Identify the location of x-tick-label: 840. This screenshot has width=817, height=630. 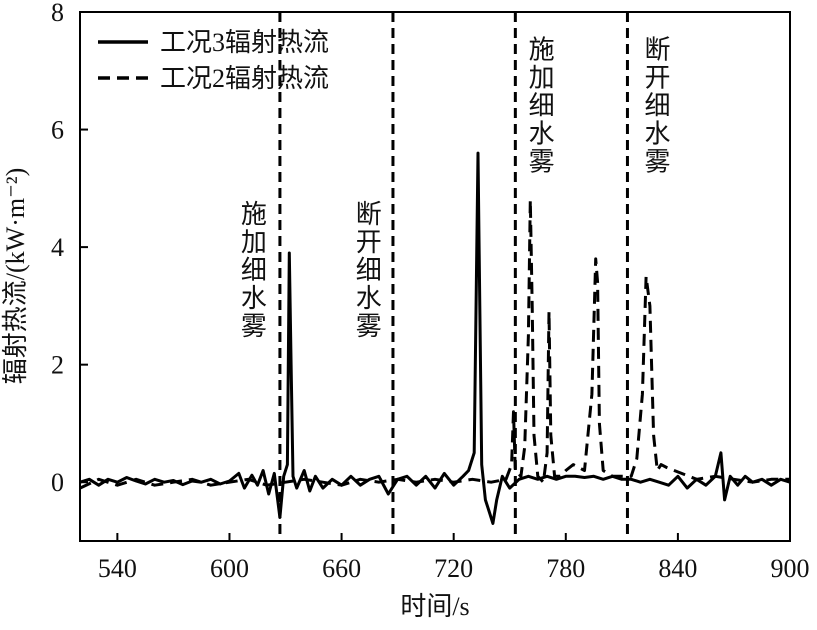
(677, 568).